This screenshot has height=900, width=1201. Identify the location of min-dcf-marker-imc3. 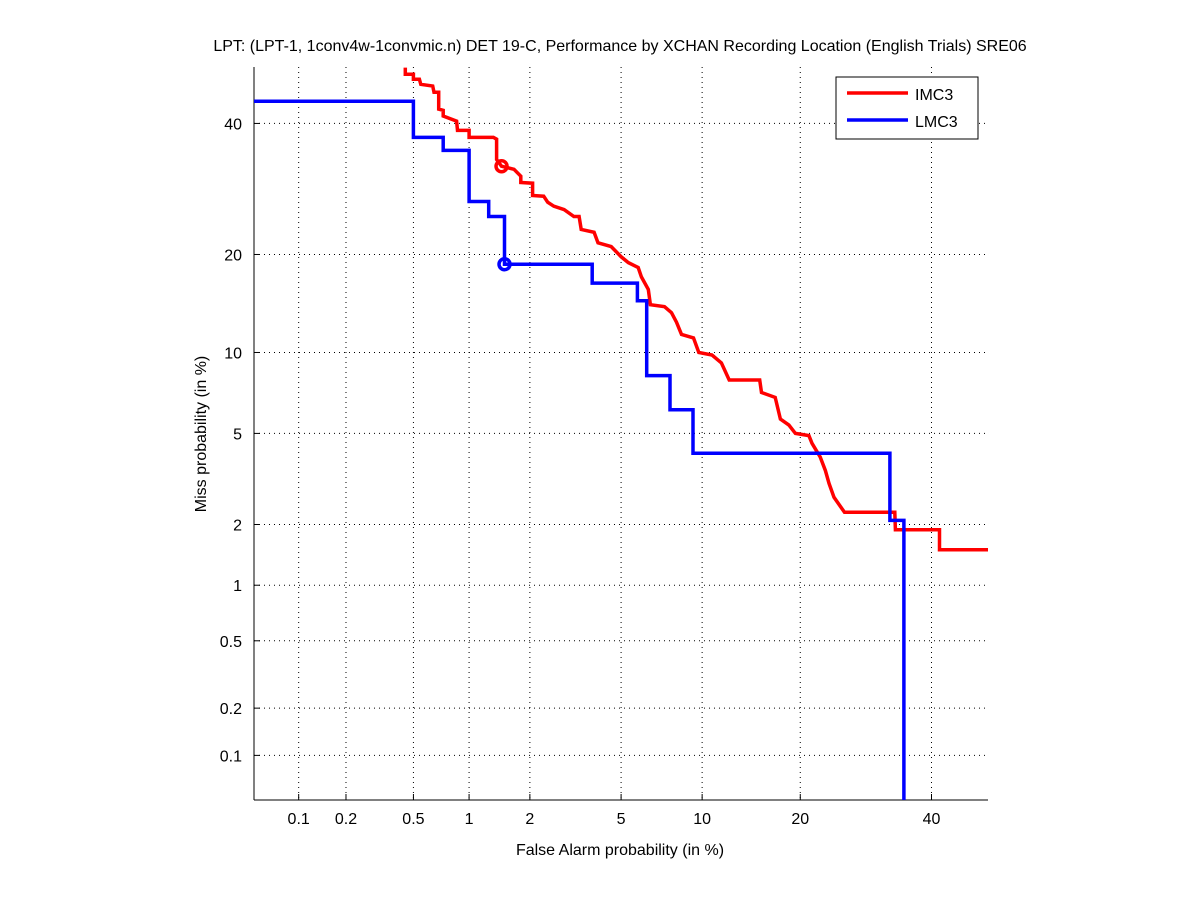
(501, 166).